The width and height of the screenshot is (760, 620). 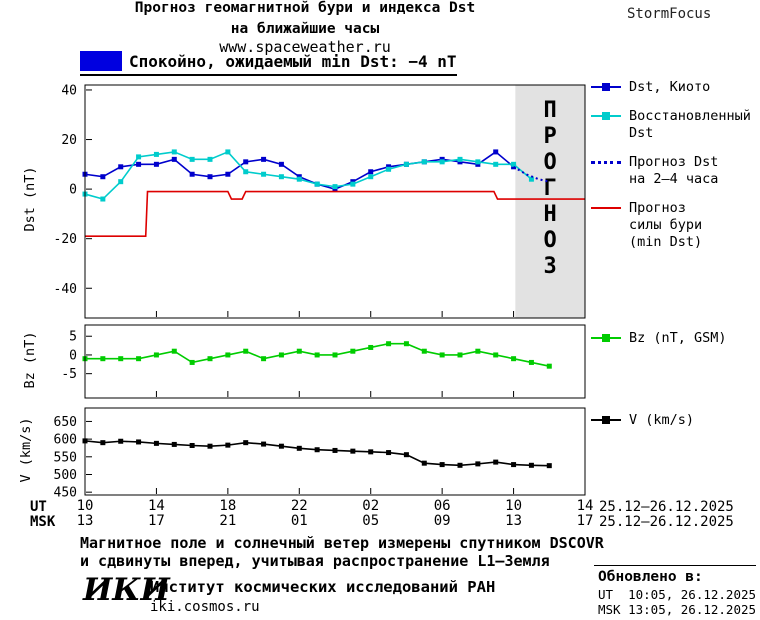 I want to click on legend-item-dst-kyoto: Dst, Киото, so click(x=675, y=87).